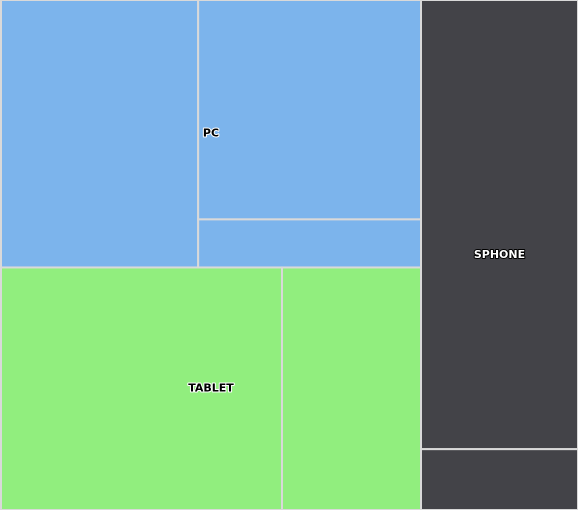 The width and height of the screenshot is (578, 510). I want to click on group-label-pc: PC, so click(211, 133).